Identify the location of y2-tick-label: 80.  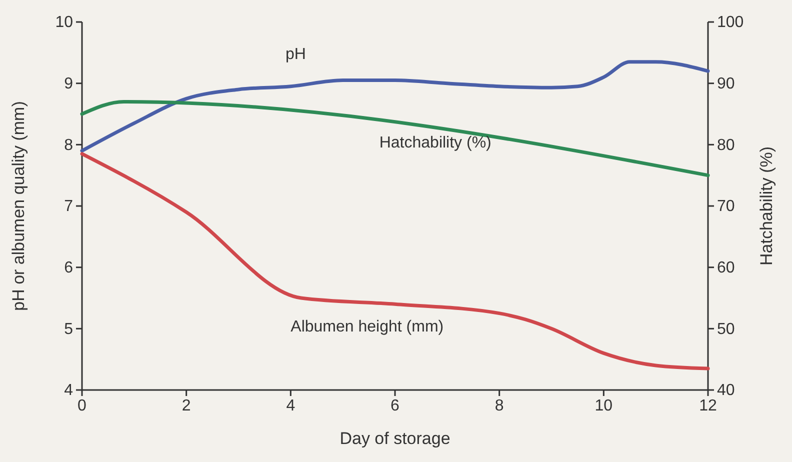
(726, 145).